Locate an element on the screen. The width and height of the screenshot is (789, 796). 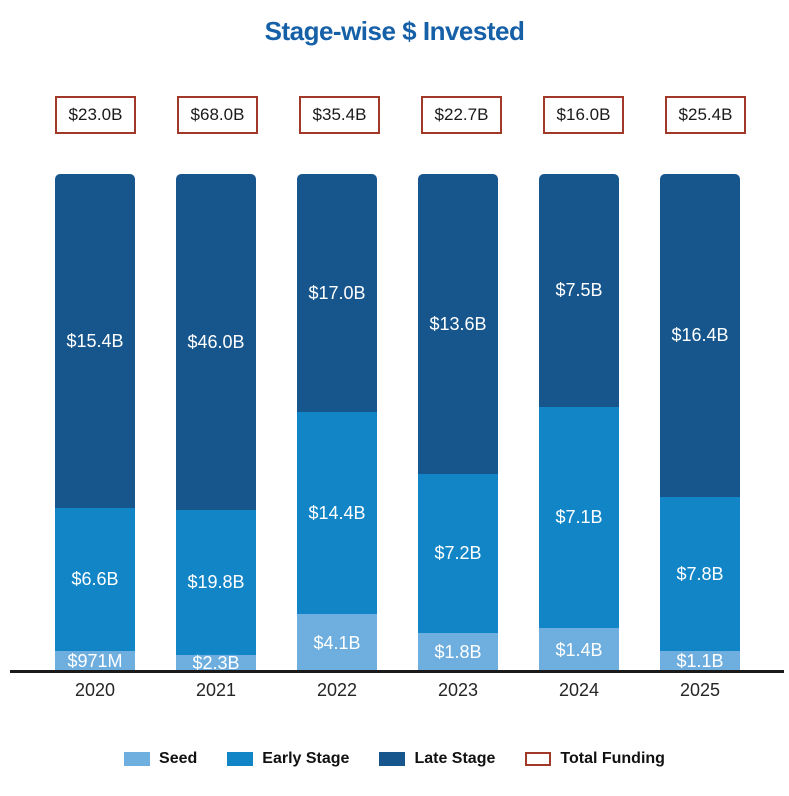
total-funding-box: $23.0B is located at coordinates (95, 115).